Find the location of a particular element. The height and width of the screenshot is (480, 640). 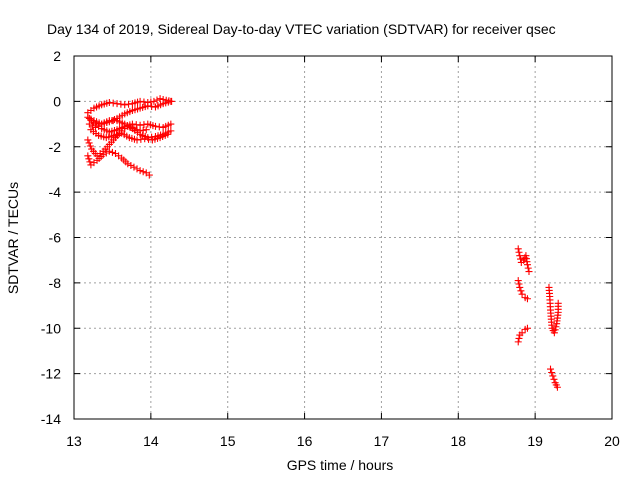

y-tick-label: -8 is located at coordinates (55, 283).